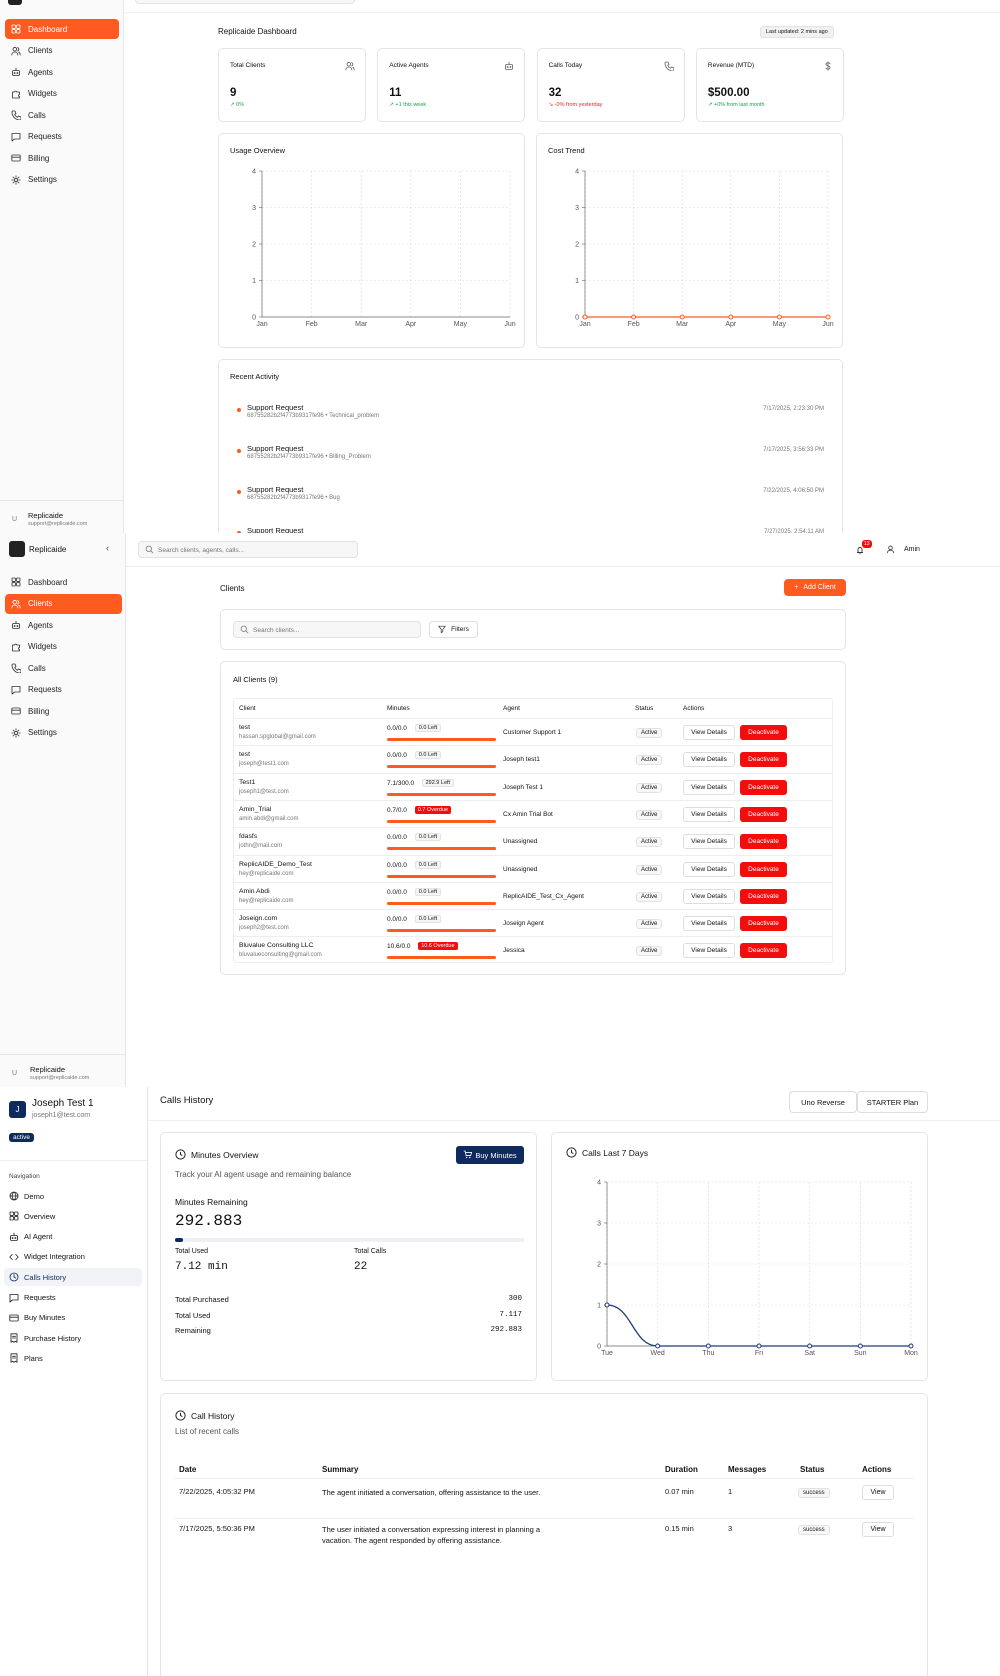  Describe the element at coordinates (245, 2) in the screenshot. I see `top-search-bar` at that location.